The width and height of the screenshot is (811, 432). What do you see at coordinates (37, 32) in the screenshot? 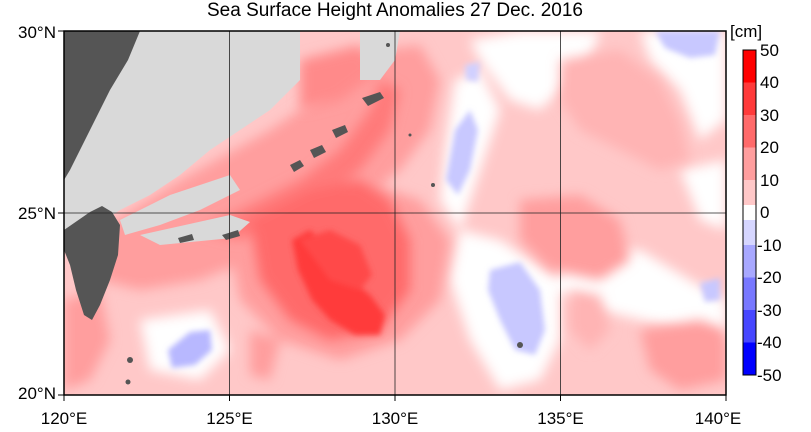
I see `y-tick-label: 30°N` at bounding box center [37, 32].